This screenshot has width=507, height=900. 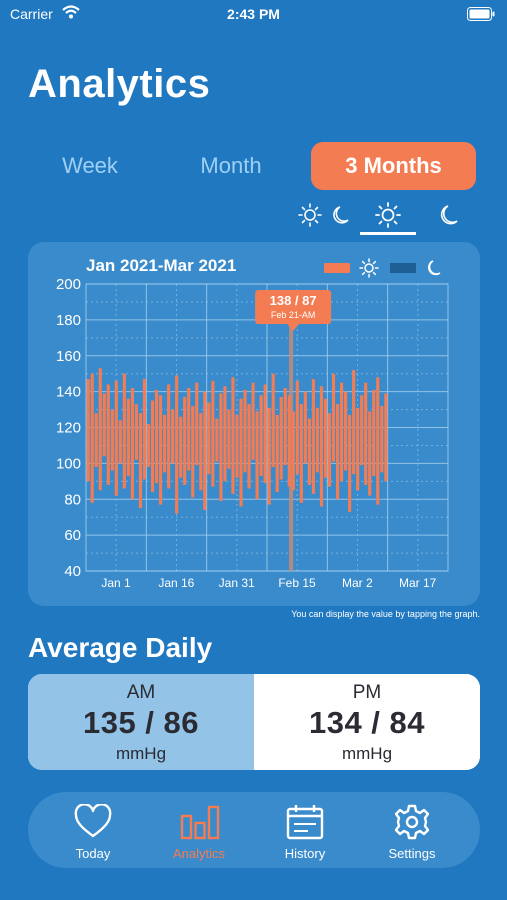 I want to click on average-pm-panel: PM 134 / 84 mmHg, so click(x=367, y=722).